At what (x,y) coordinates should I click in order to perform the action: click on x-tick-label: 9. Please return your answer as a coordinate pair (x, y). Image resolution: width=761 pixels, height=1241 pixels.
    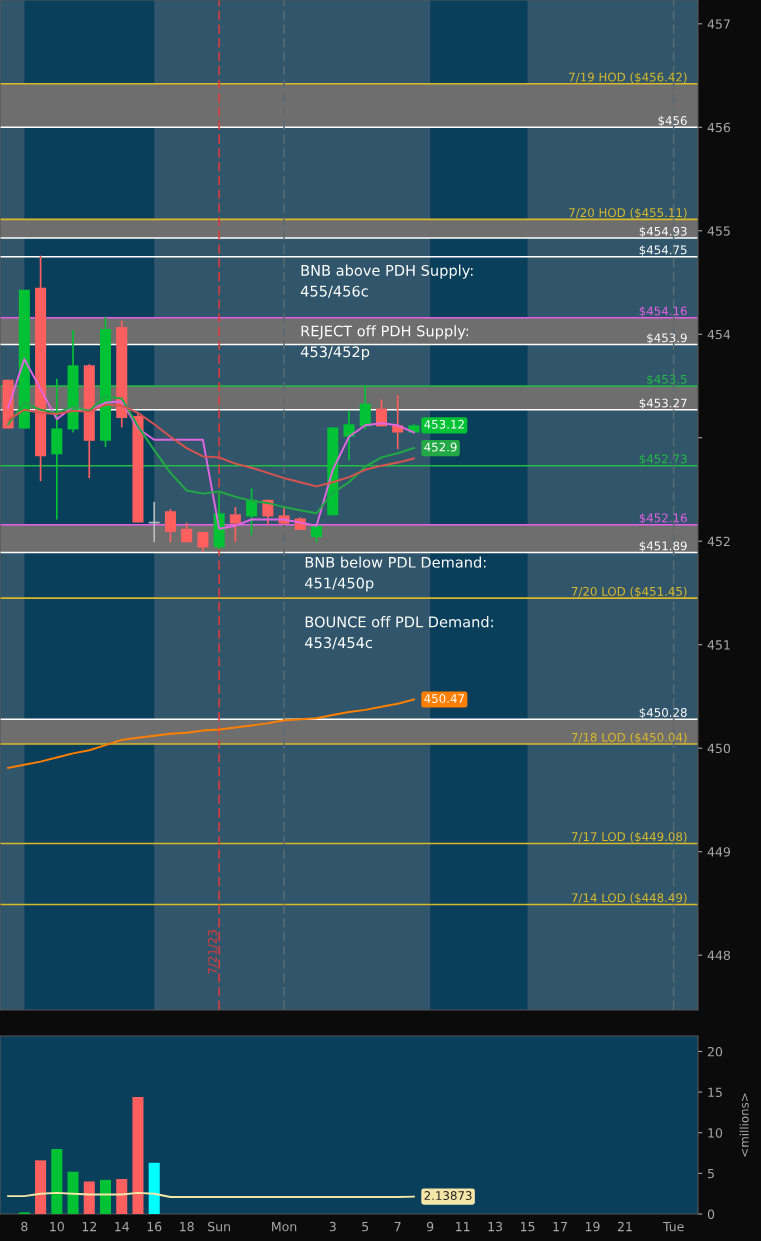
    Looking at the image, I should click on (430, 1226).